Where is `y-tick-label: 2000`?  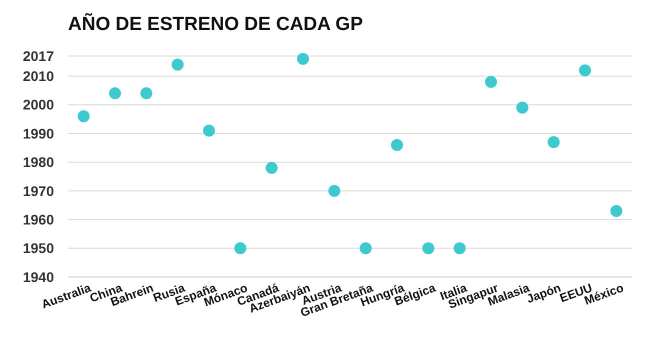 y-tick-label: 2000 is located at coordinates (38, 104).